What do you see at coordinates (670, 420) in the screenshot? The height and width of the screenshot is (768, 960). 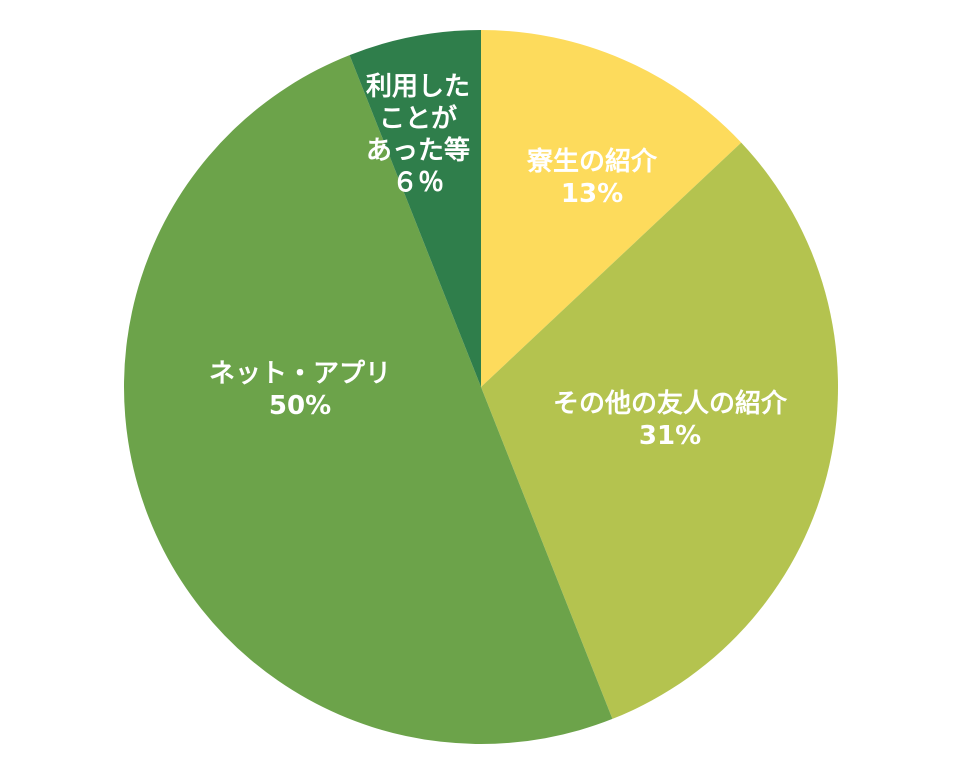 I see `slice-label: その他の友人の紹介 31%` at bounding box center [670, 420].